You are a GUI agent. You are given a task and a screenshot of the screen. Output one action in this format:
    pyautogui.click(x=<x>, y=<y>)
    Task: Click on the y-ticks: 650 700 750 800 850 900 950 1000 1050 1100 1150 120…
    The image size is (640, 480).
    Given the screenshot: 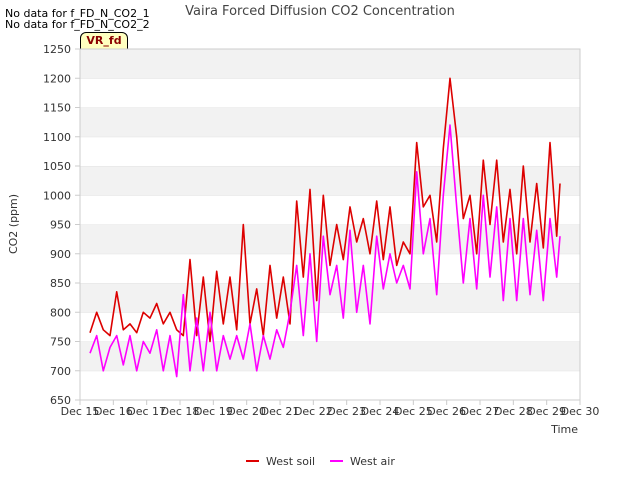 What is the action you would take?
    pyautogui.click(x=61, y=225)
    